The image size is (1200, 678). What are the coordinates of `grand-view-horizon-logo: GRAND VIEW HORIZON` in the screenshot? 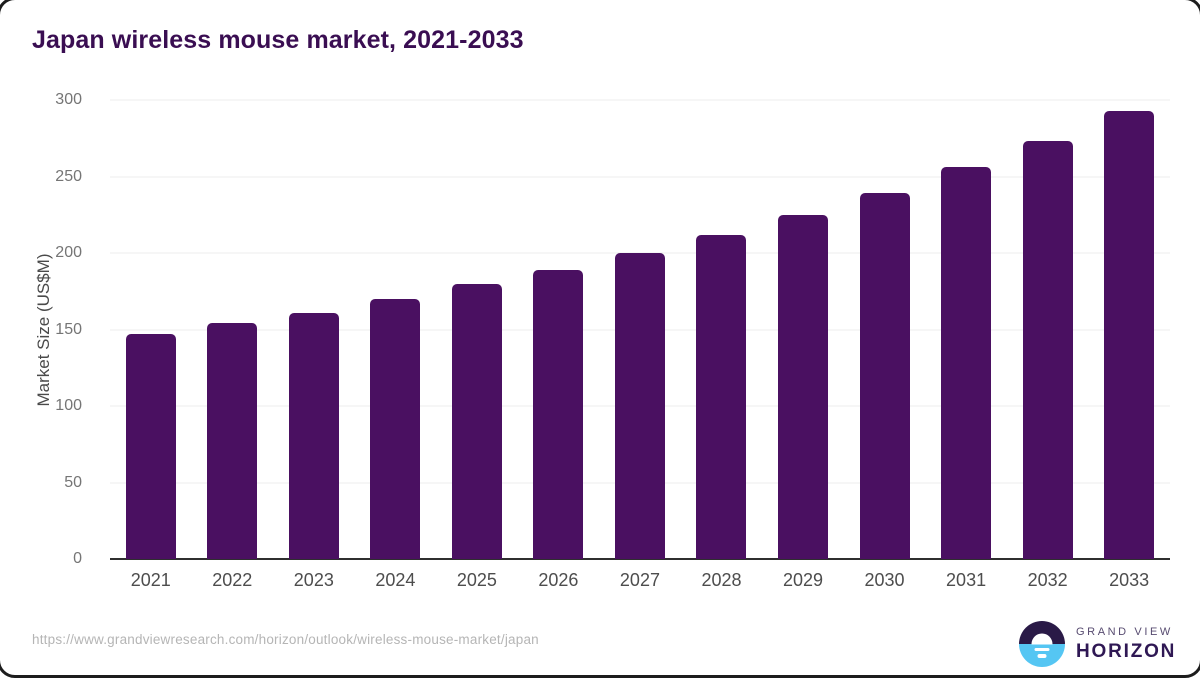 It's located at (1097, 644).